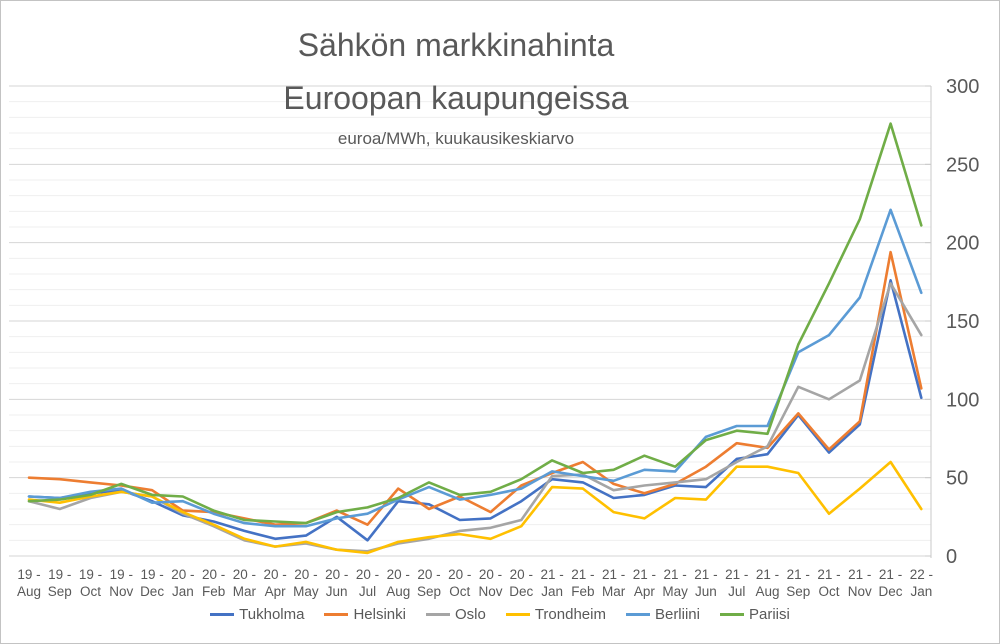  Describe the element at coordinates (379, 614) in the screenshot. I see `legend-label: Helsinki` at that location.